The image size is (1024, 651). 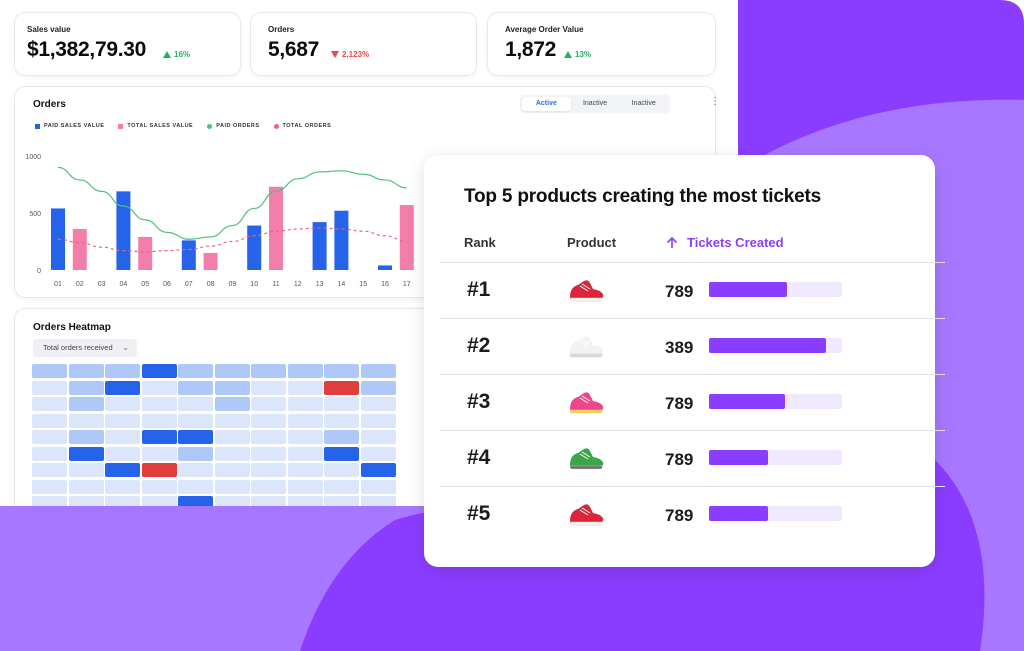 I want to click on table-row: #4 789, so click(x=684, y=459).